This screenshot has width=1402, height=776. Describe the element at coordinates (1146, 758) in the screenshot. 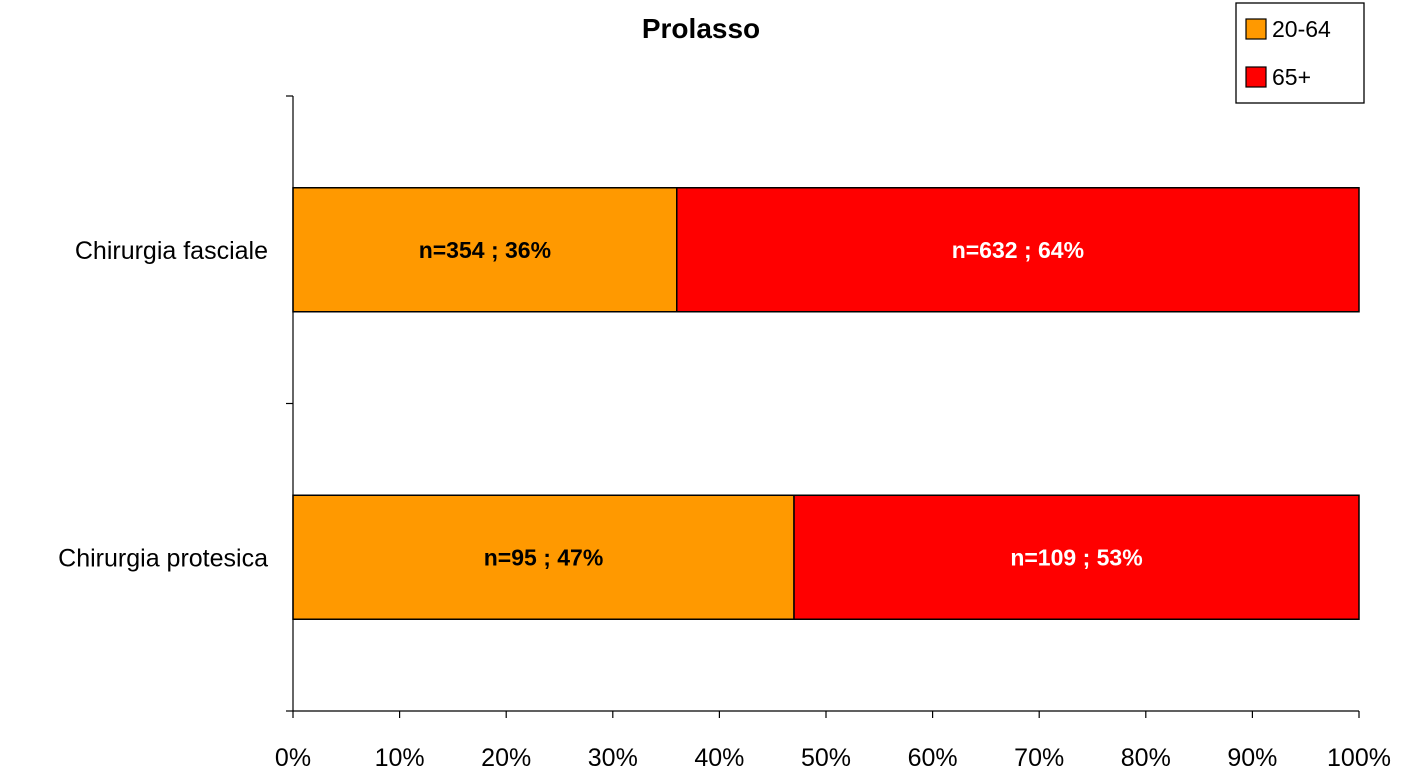

I see `x-tick-label-8: 80%` at that location.